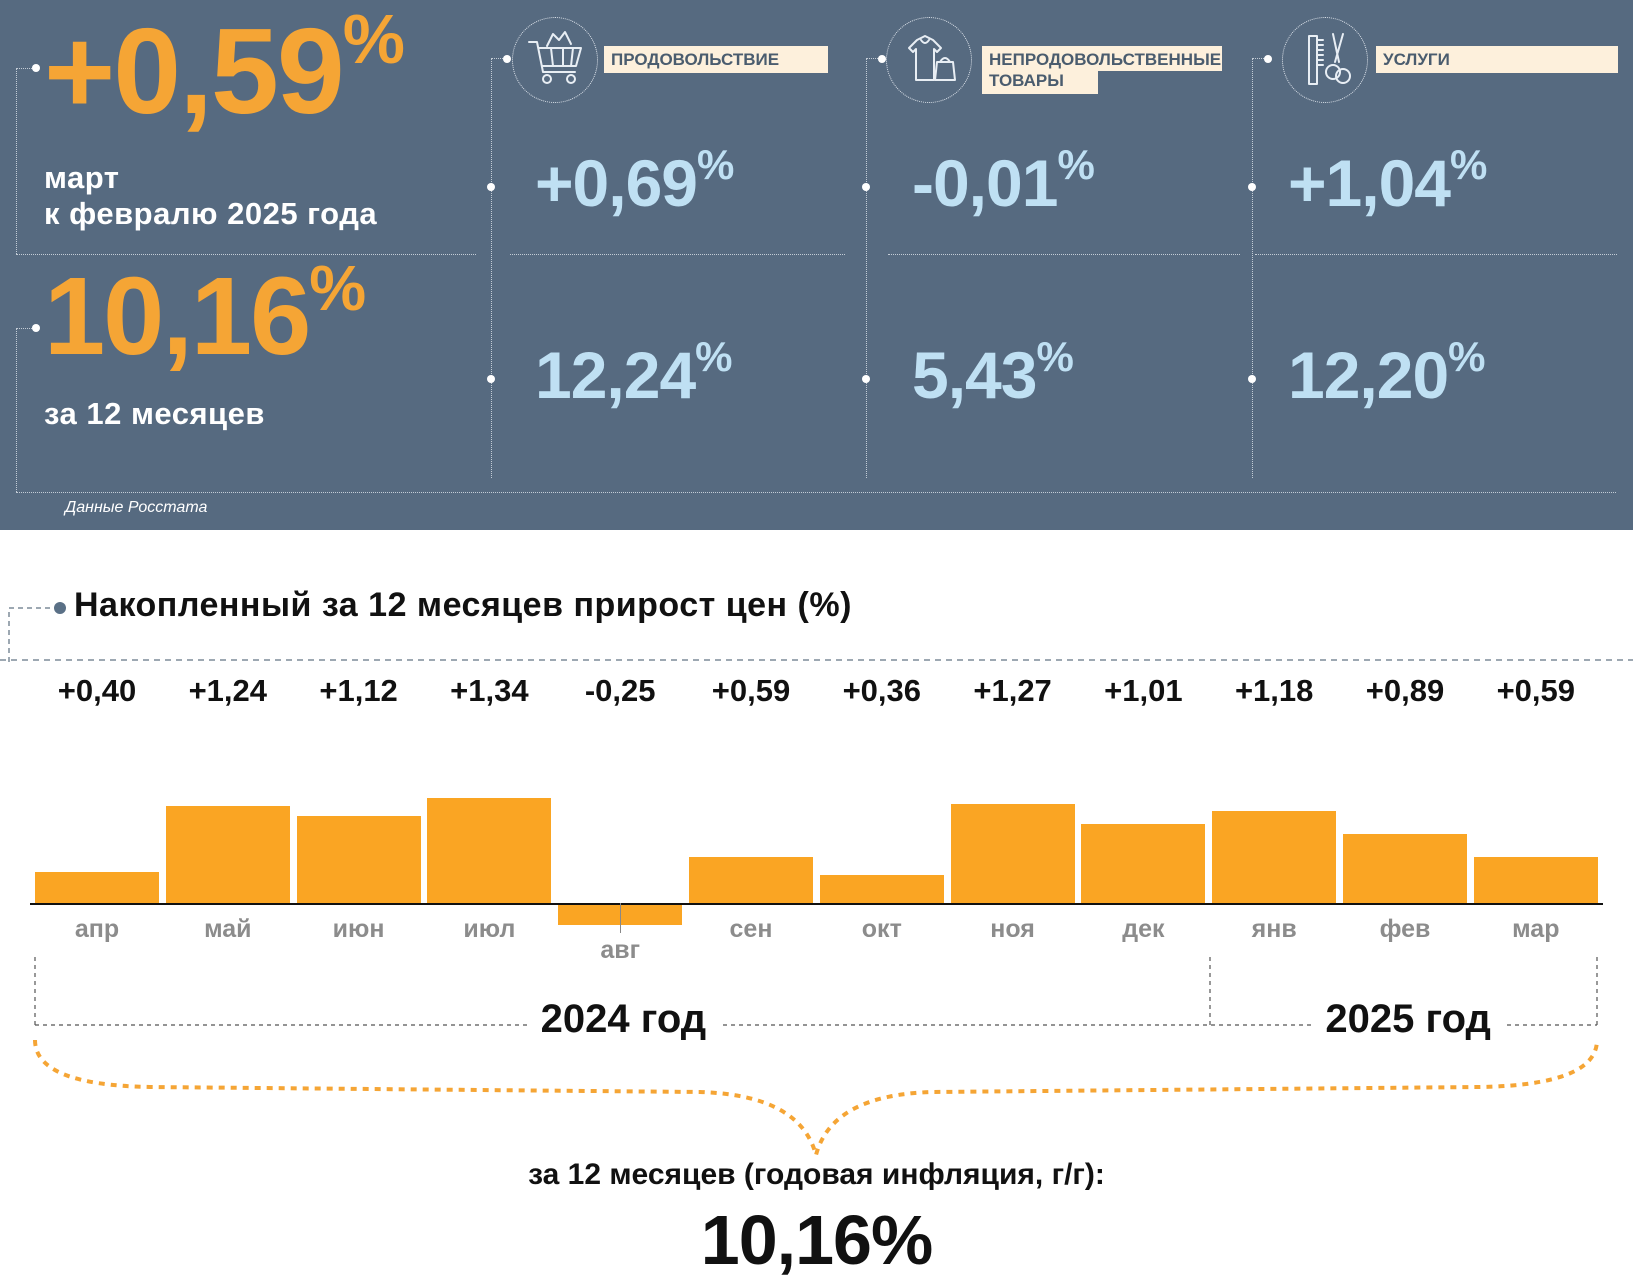 Image resolution: width=1633 pixels, height=1285 pixels. What do you see at coordinates (1003, 180) in the screenshot?
I see `nonfood-monthly-value: -0,01%` at bounding box center [1003, 180].